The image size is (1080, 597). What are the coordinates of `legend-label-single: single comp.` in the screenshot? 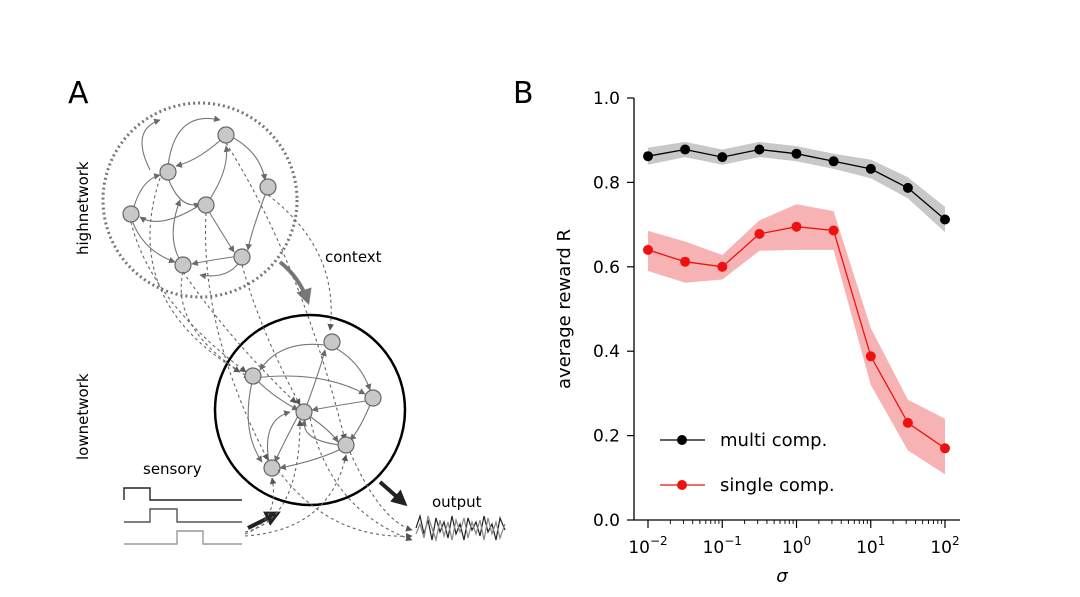 It's located at (777, 485).